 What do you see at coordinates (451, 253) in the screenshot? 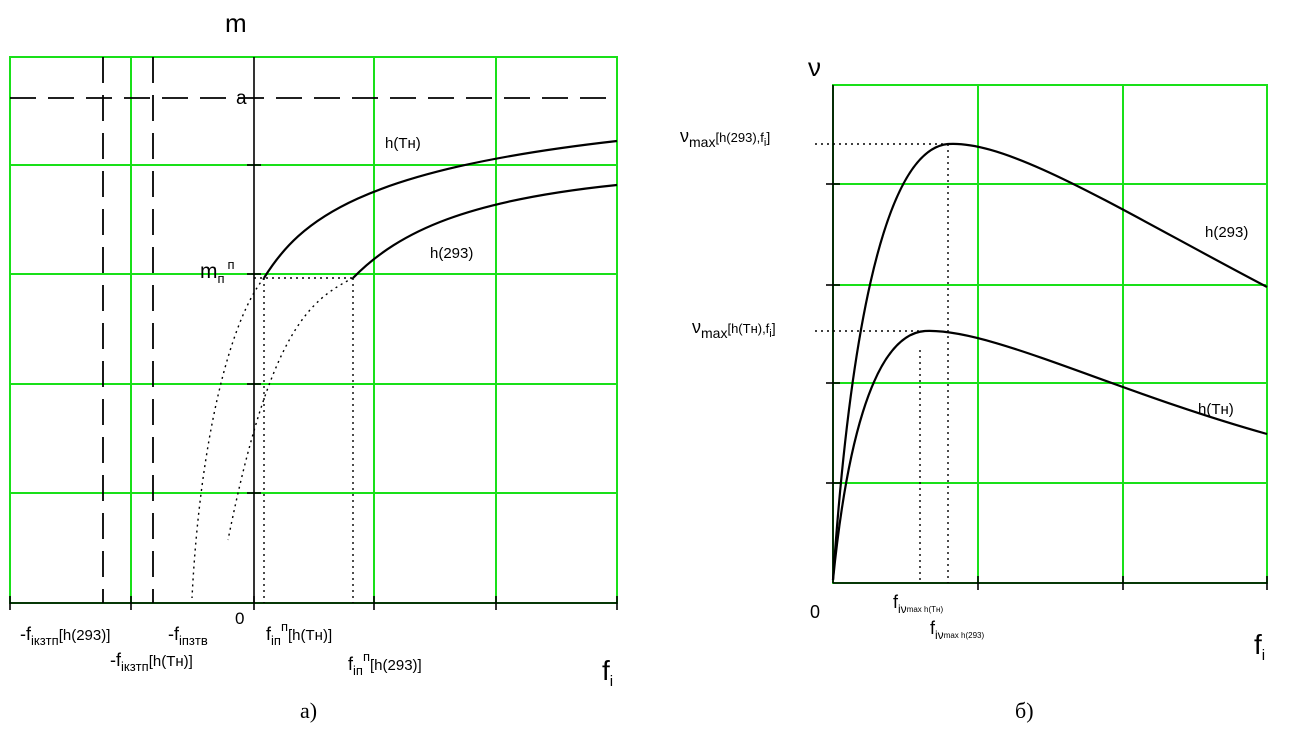
I see `curve-label-h-293-a: h(293)` at bounding box center [451, 253].